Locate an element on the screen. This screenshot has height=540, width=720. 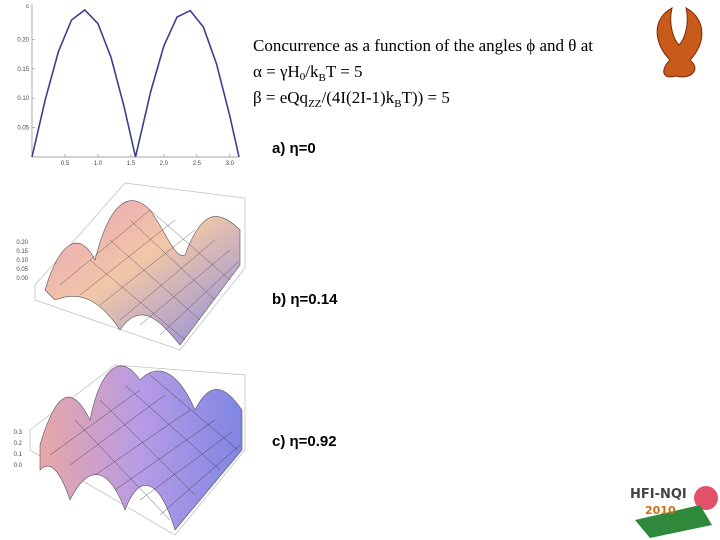
z-tick-label: 0.20 is located at coordinates (22, 243).